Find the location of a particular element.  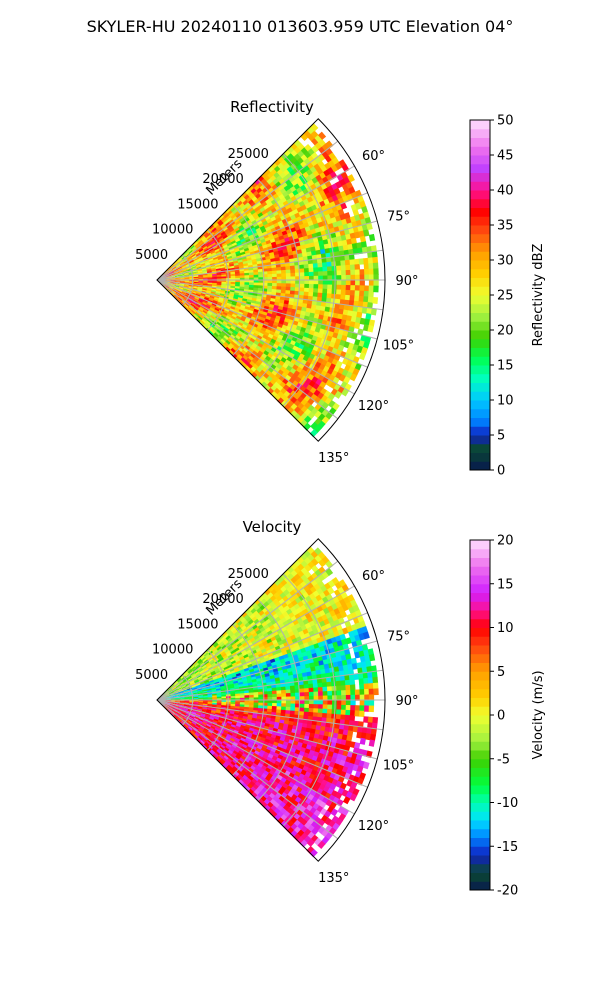

range-tick-label: 5000 is located at coordinates (151, 255).